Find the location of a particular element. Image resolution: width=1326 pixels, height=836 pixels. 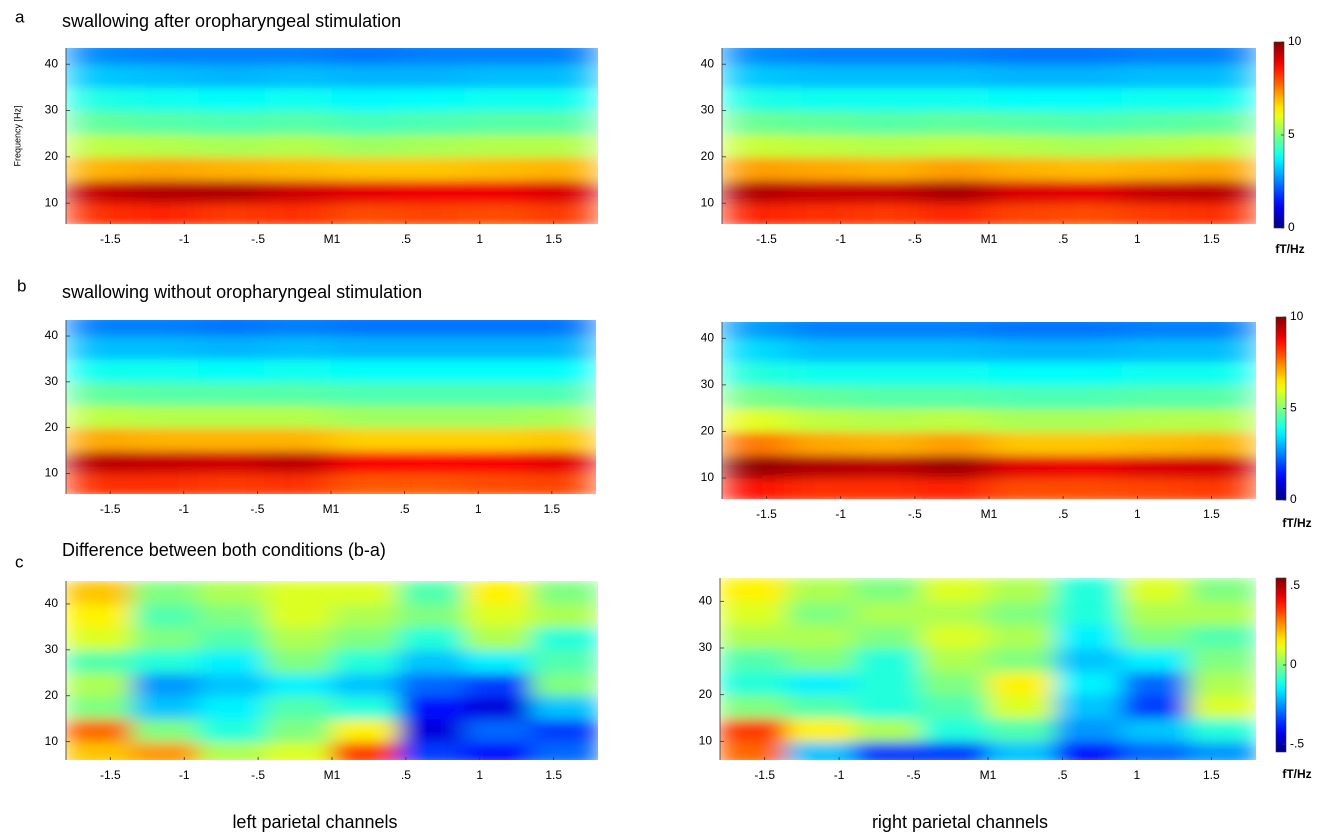

x-tick-label: .5 is located at coordinates (1062, 775).